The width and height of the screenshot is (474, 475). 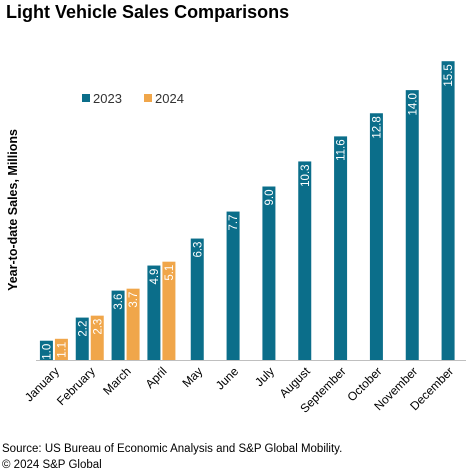 I want to click on bar-2023-february, so click(x=82, y=338).